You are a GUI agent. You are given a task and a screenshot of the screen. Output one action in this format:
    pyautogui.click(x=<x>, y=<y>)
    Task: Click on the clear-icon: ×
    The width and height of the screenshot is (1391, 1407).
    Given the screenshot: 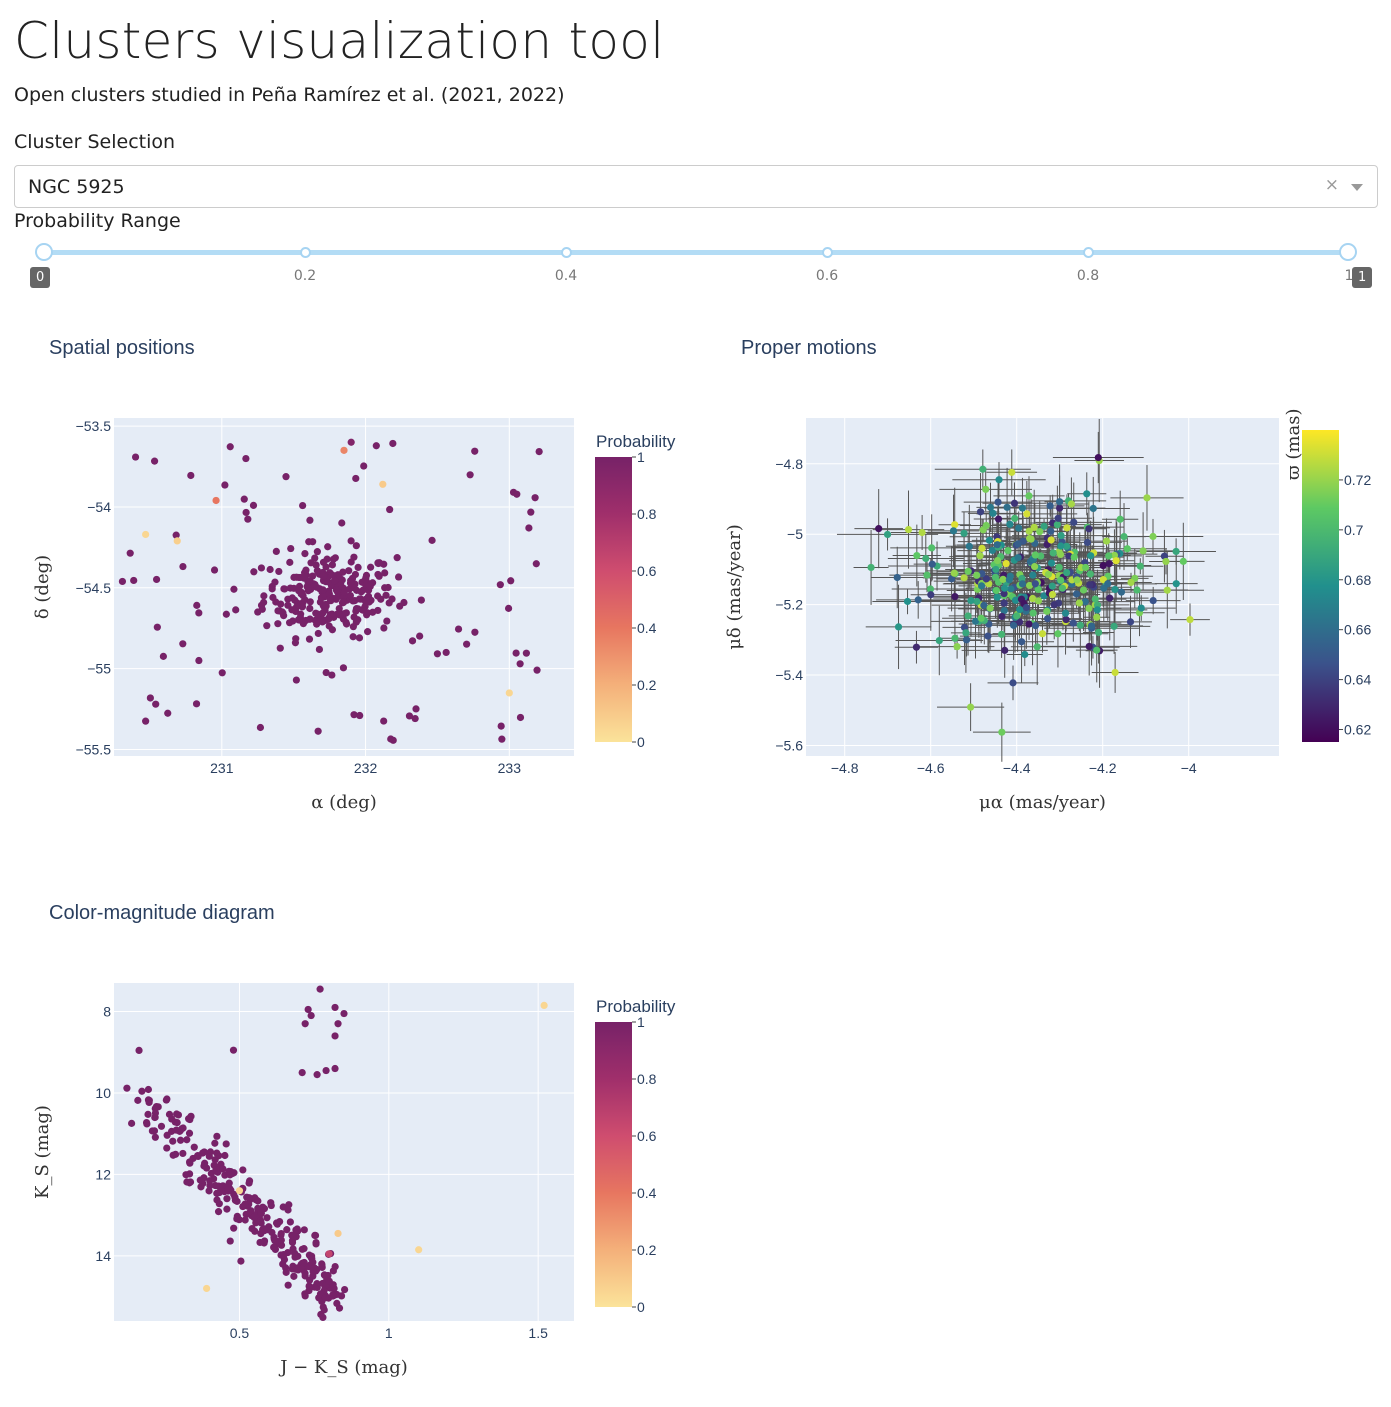 What is the action you would take?
    pyautogui.click(x=1331, y=185)
    